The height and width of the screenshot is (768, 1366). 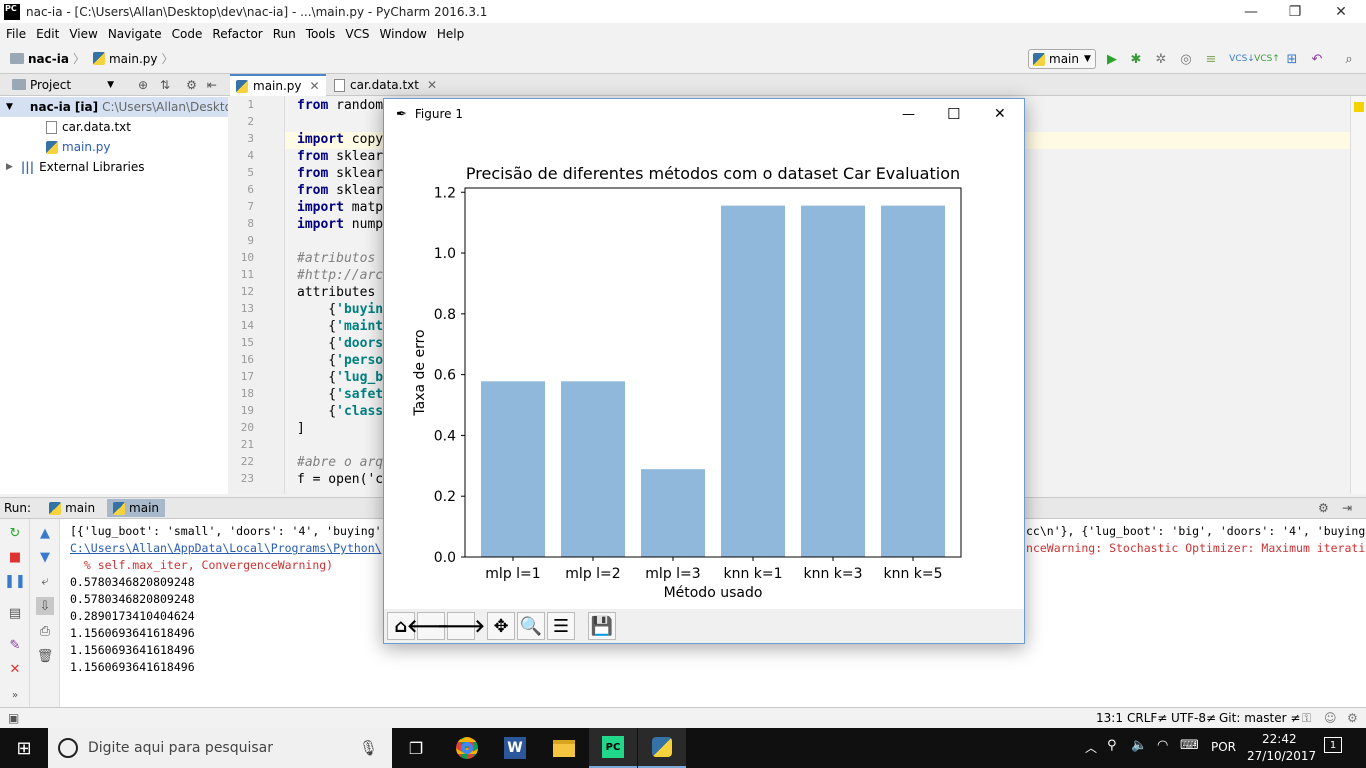 What do you see at coordinates (284, 33) in the screenshot?
I see `menu-run: Run` at bounding box center [284, 33].